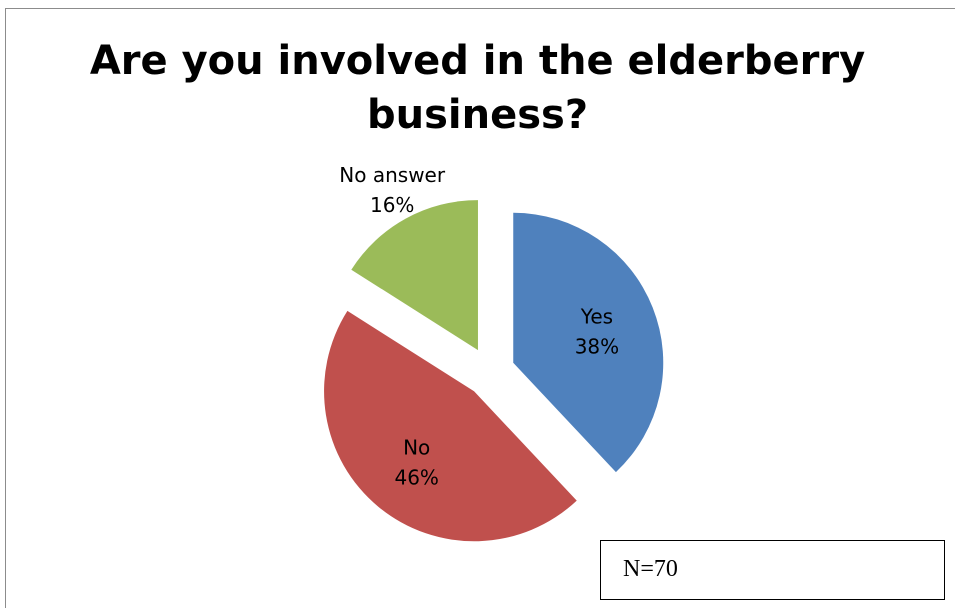 Image resolution: width=955 pixels, height=608 pixels. What do you see at coordinates (416, 448) in the screenshot?
I see `pie-label-no-name: No` at bounding box center [416, 448].